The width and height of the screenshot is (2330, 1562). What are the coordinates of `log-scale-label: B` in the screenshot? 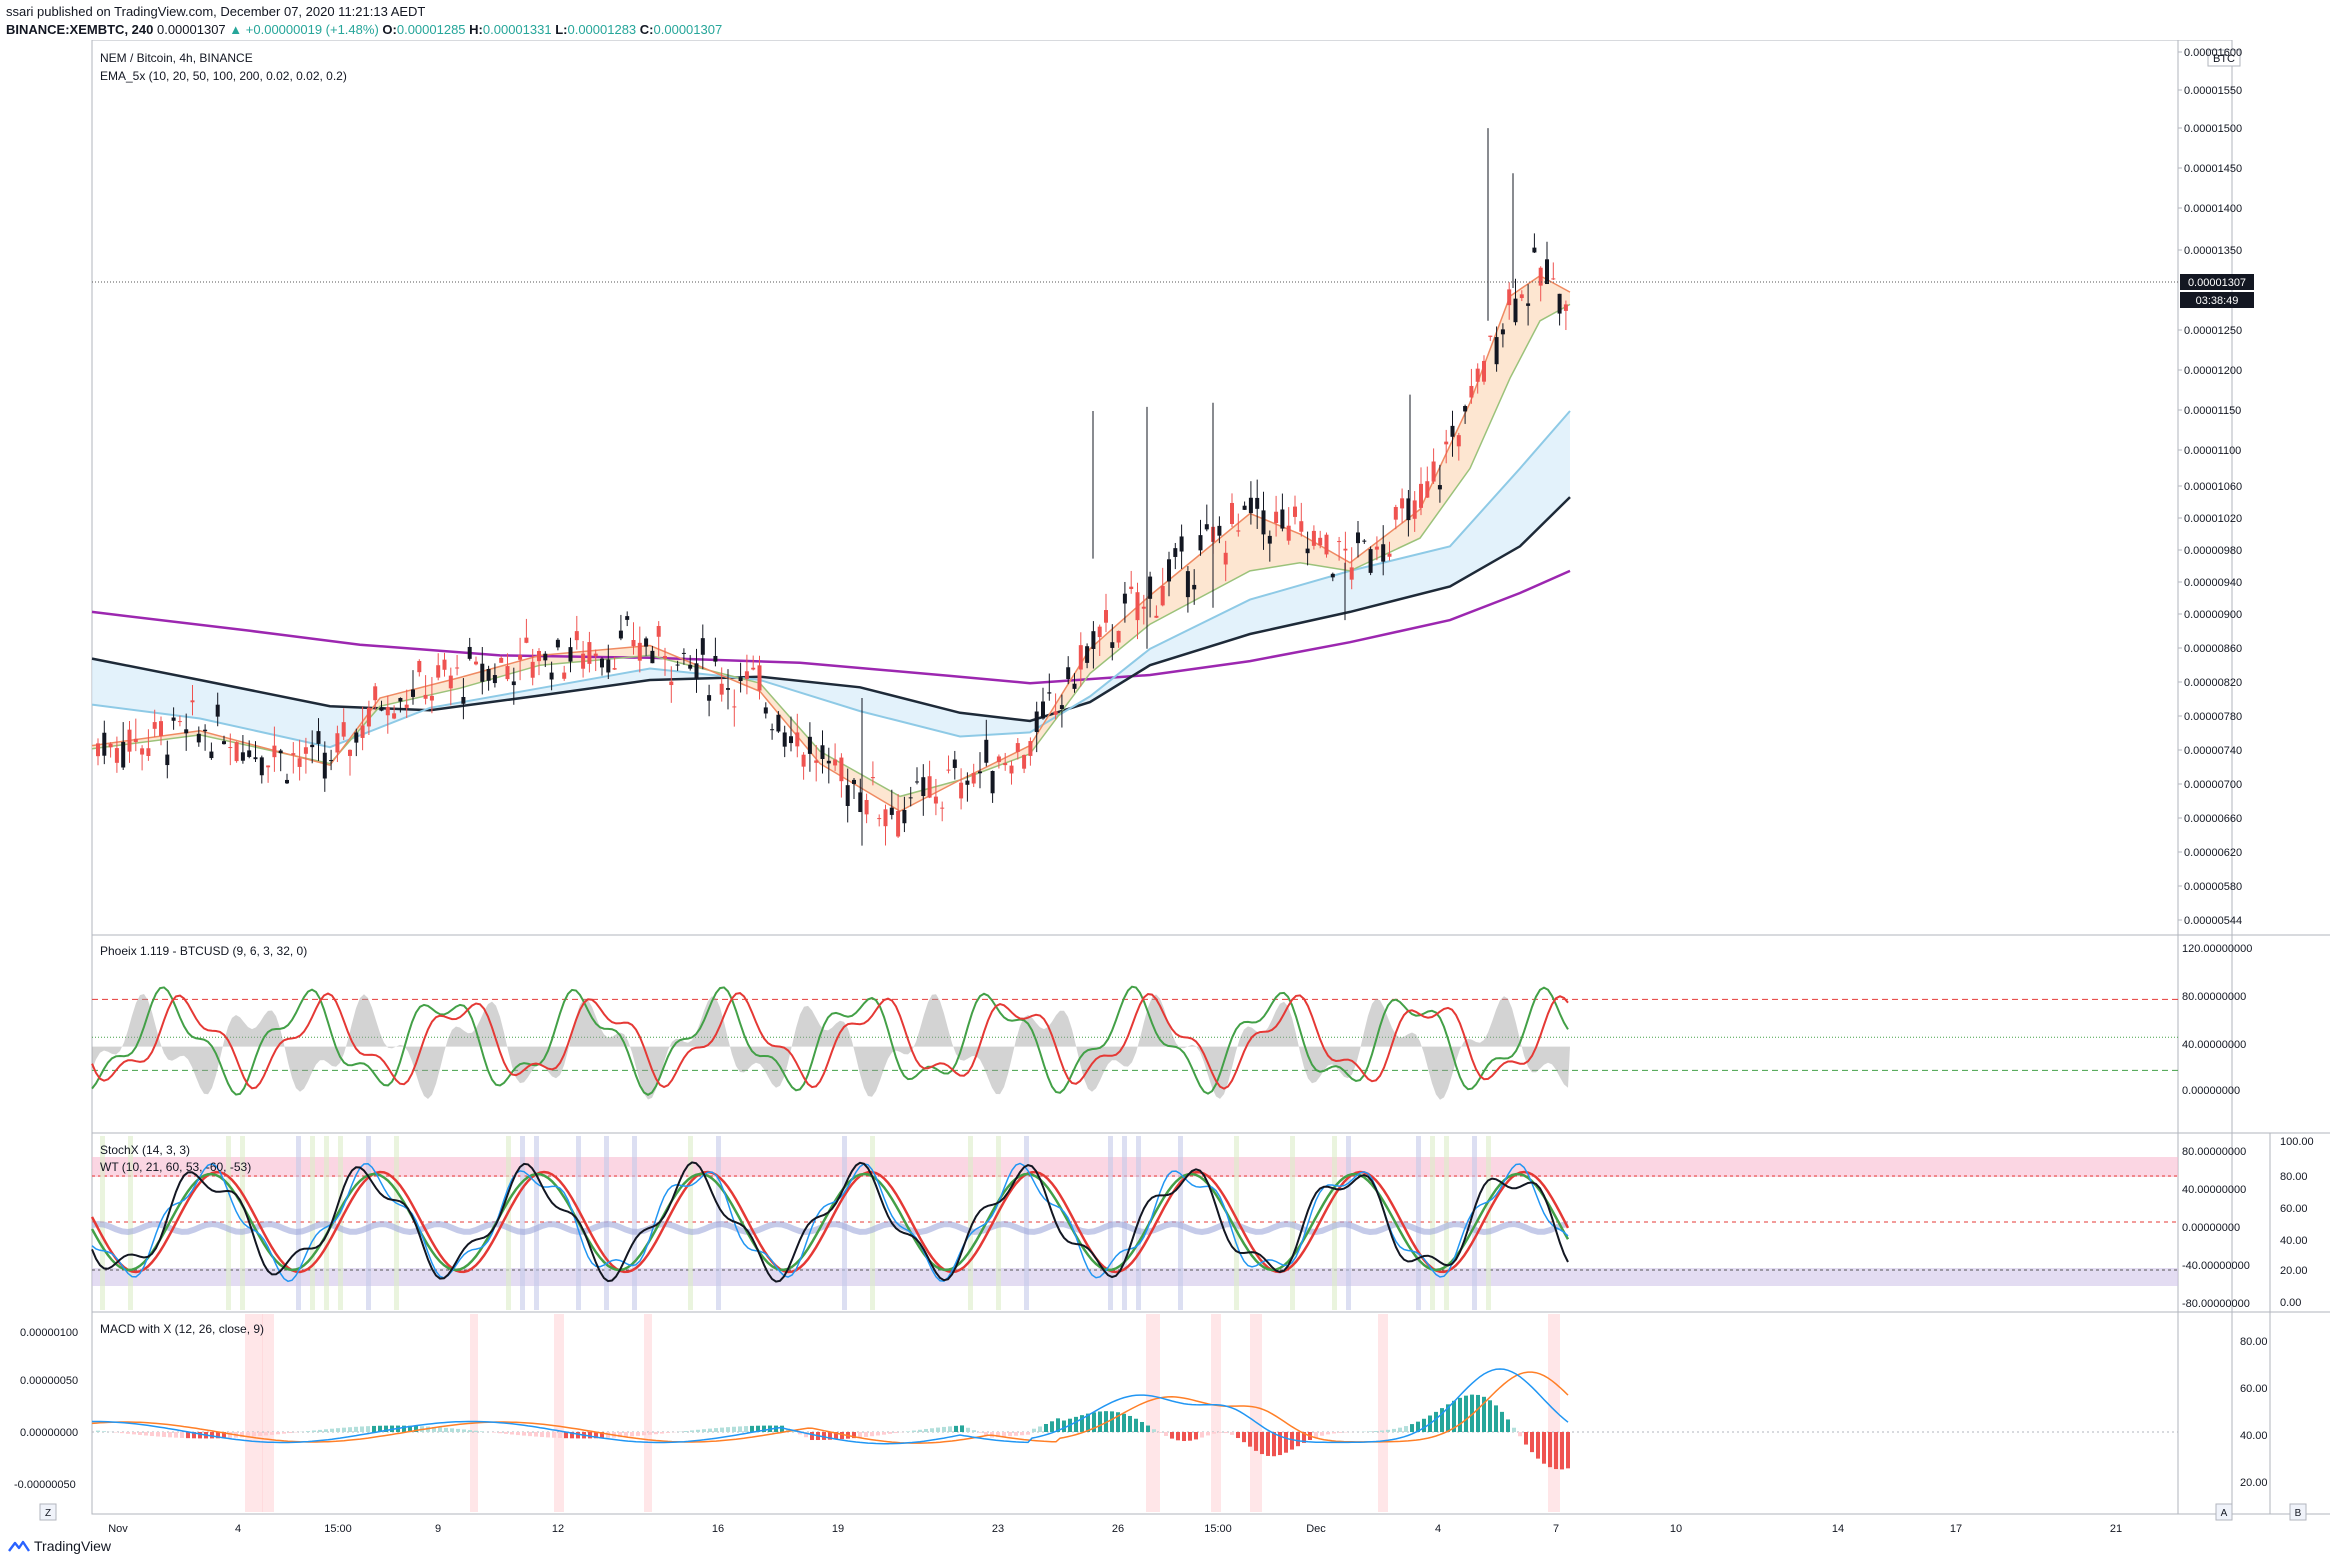 It's located at (2298, 1513).